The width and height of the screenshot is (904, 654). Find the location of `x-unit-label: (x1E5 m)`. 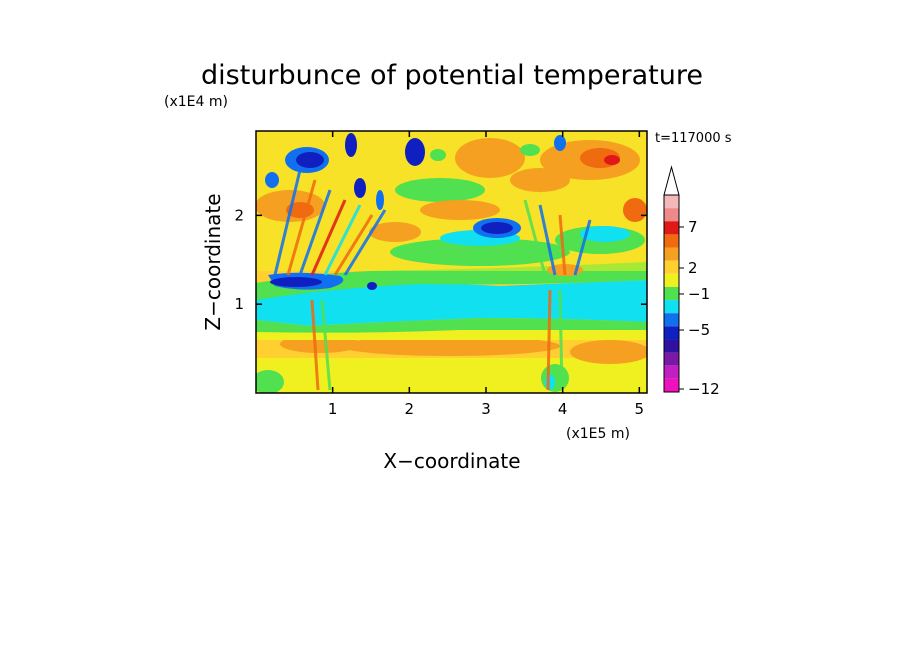

x-unit-label: (x1E5 m) is located at coordinates (598, 434).